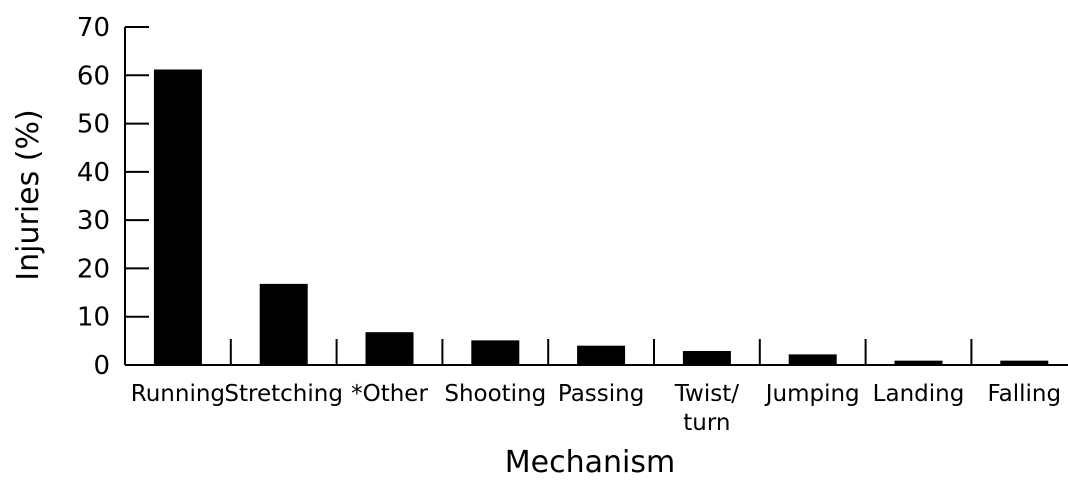 The width and height of the screenshot is (1068, 481). What do you see at coordinates (28, 194) in the screenshot?
I see `y-axis-title: Injuries (%)` at bounding box center [28, 194].